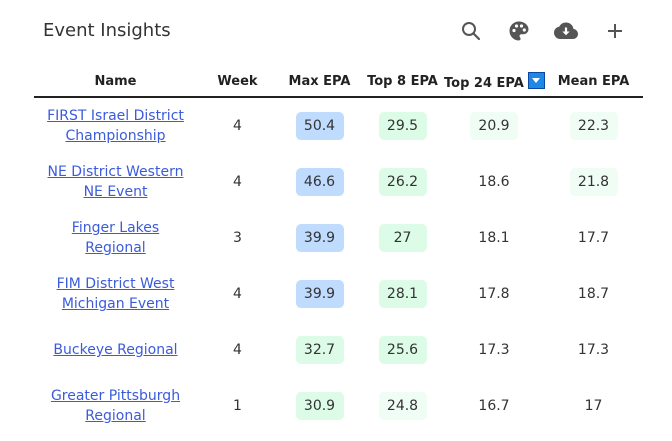 The height and width of the screenshot is (441, 672). Describe the element at coordinates (319, 82) in the screenshot. I see `column-header-max-epa: Max EPA` at that location.